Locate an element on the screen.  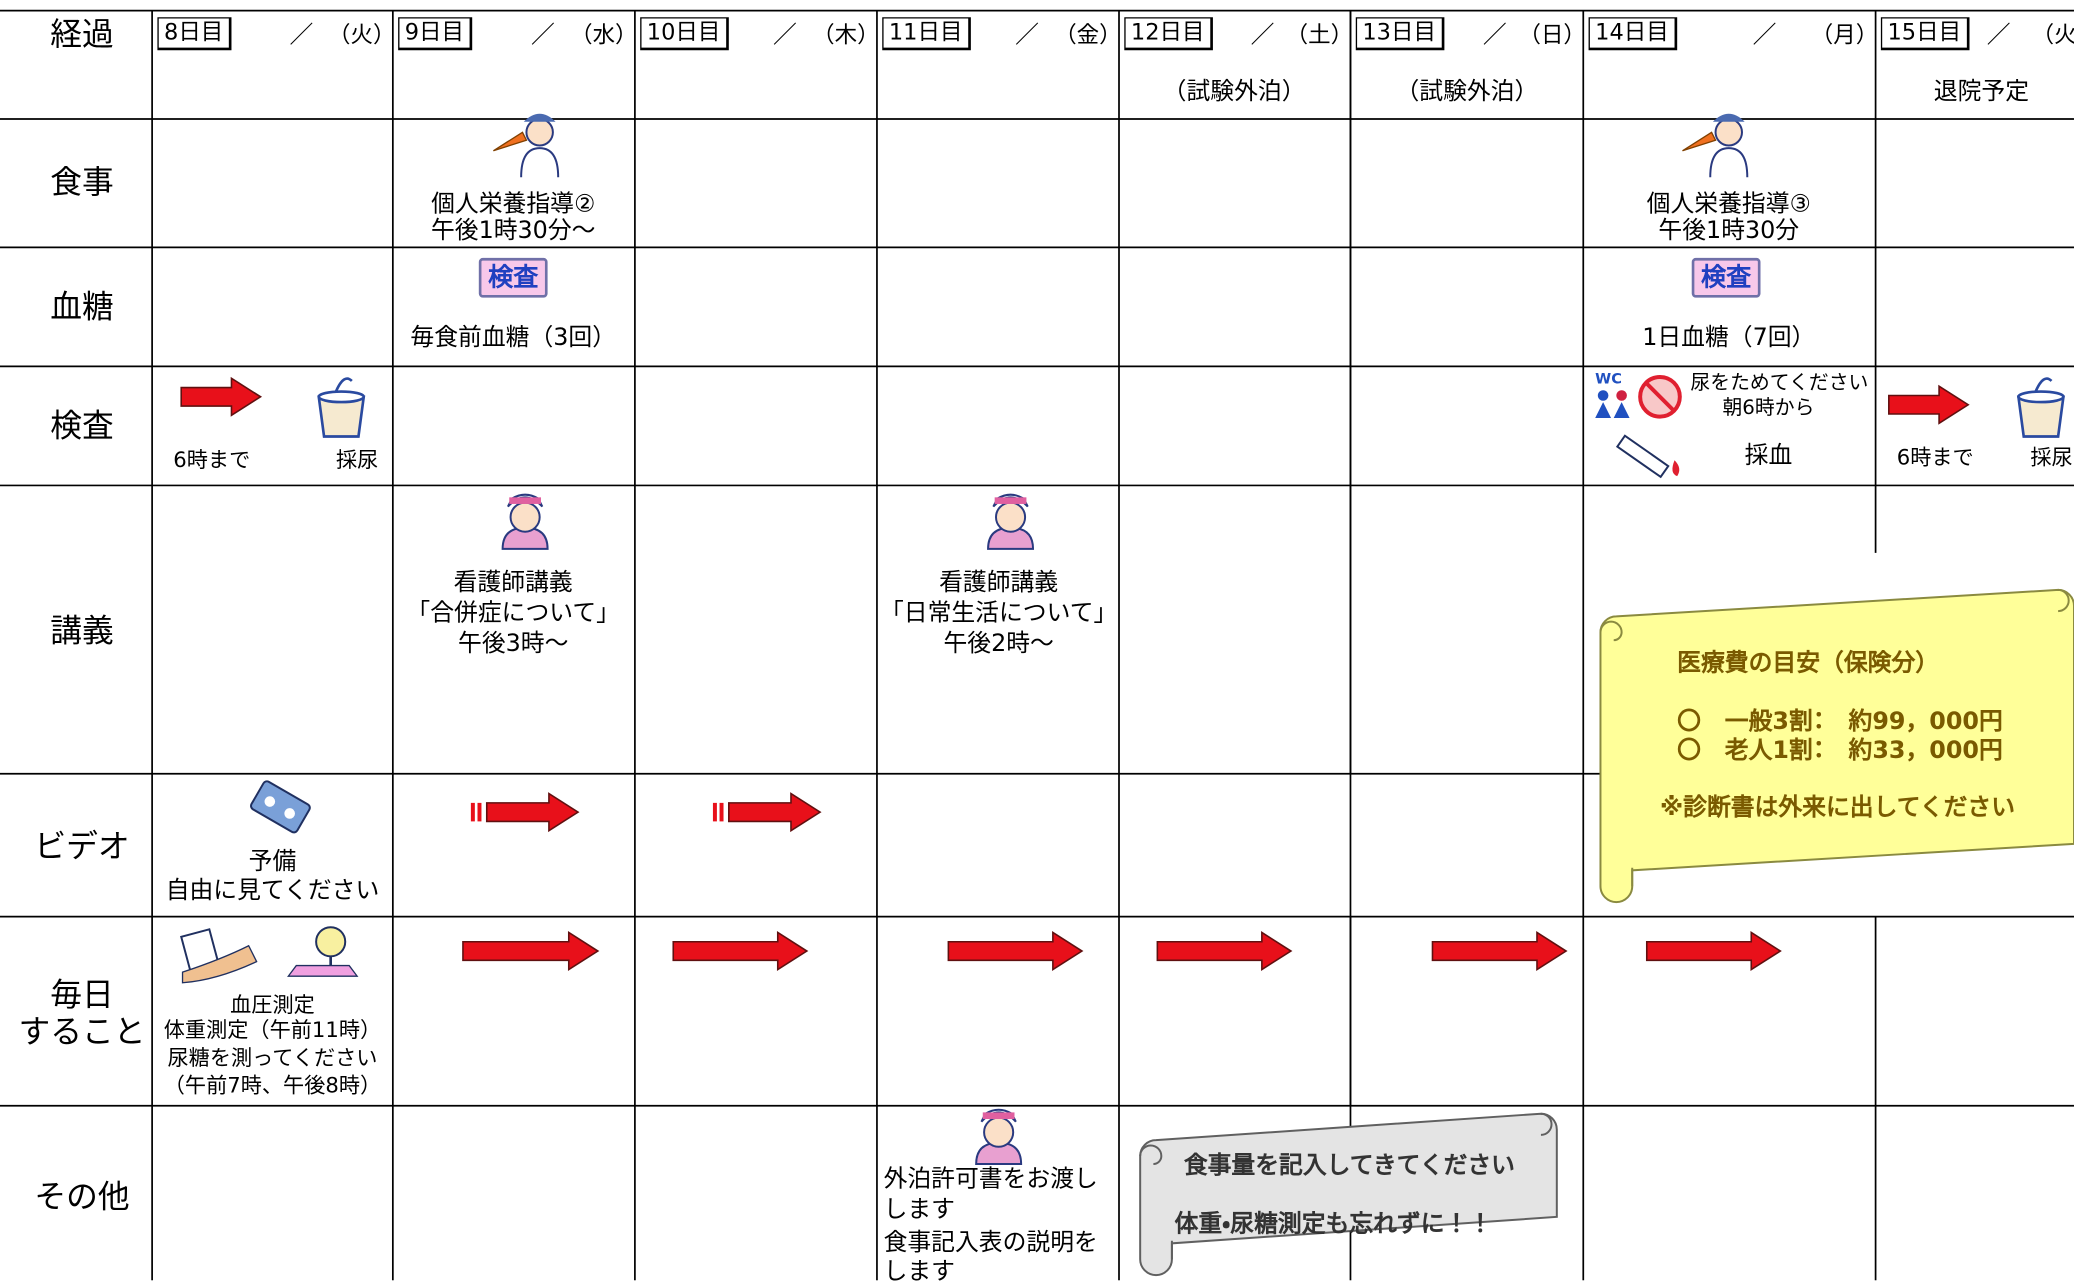
cell-text: 午後1時30分 is located at coordinates (1729, 230).